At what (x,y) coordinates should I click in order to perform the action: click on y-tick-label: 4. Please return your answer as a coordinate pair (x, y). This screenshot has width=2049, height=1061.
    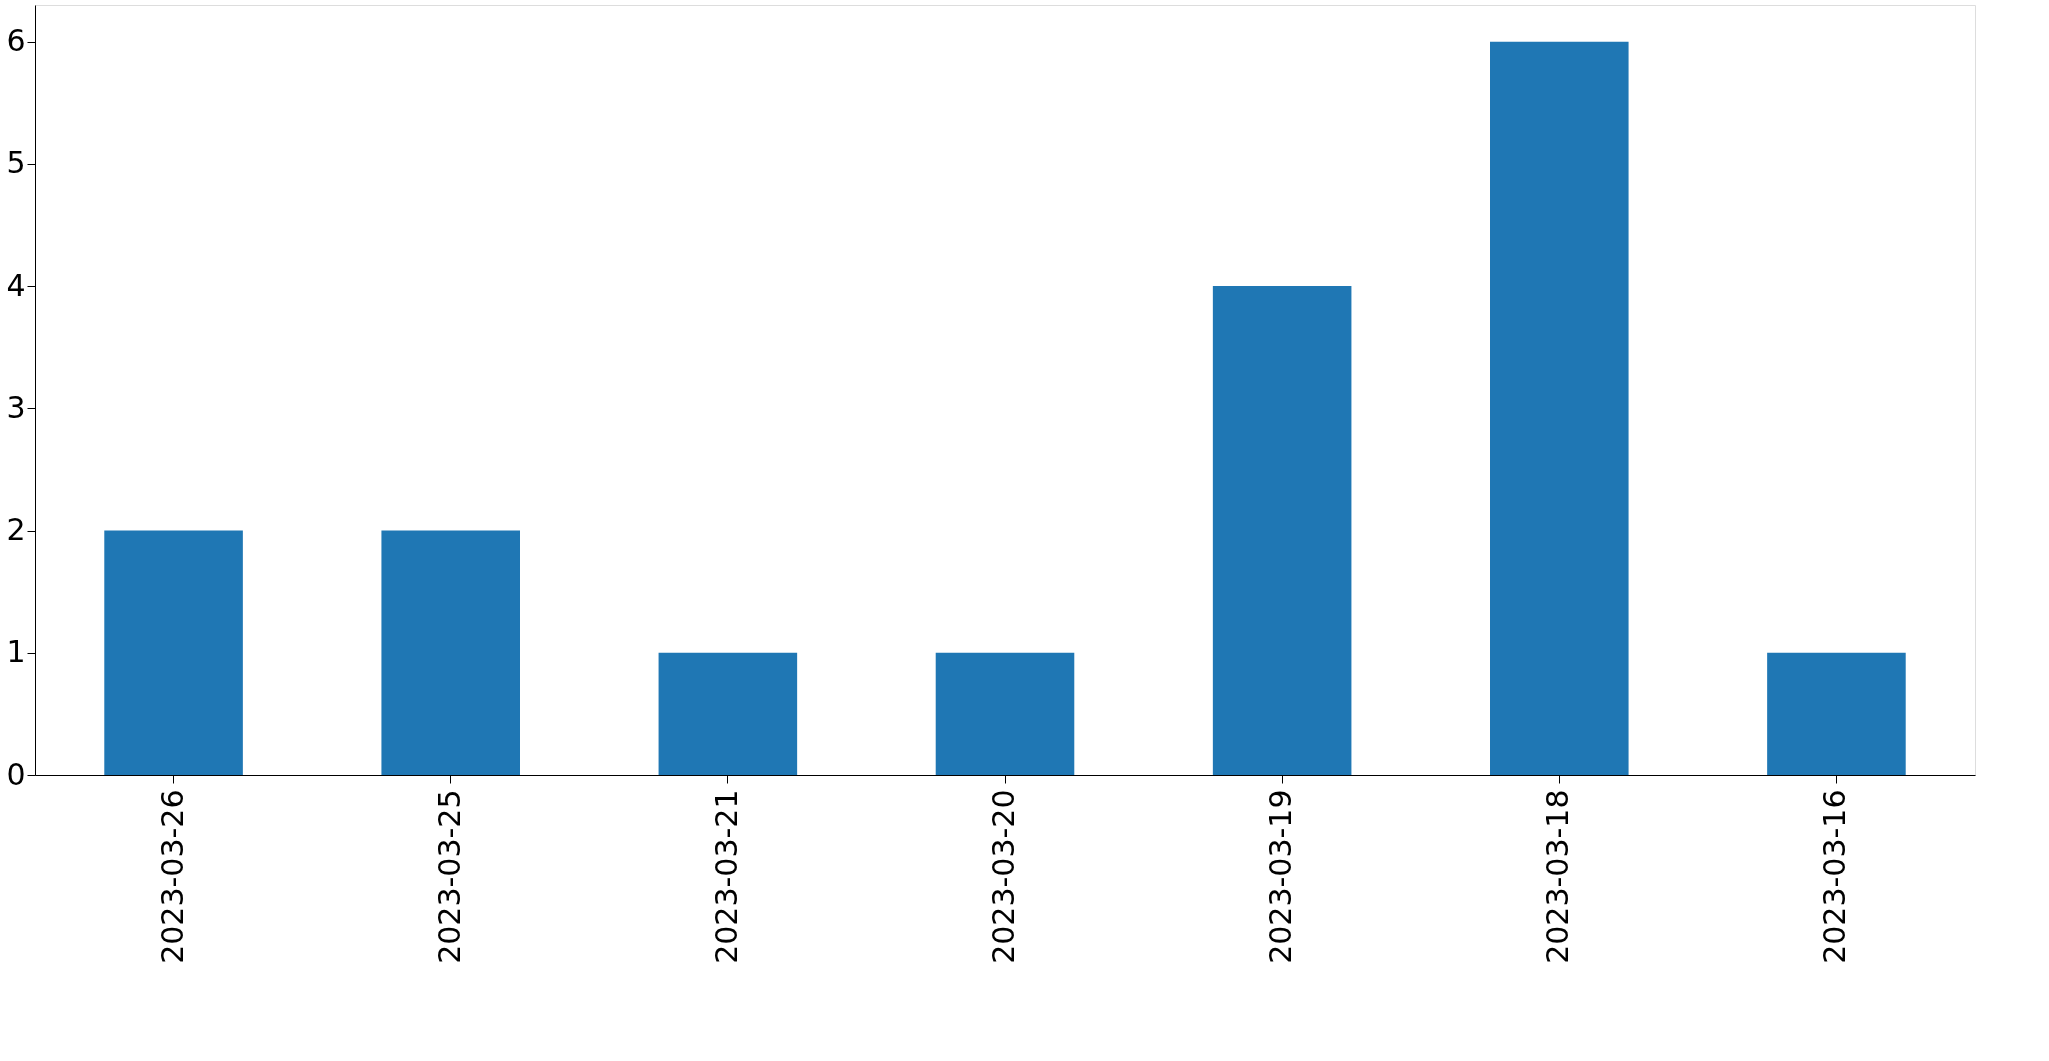
    Looking at the image, I should click on (16, 285).